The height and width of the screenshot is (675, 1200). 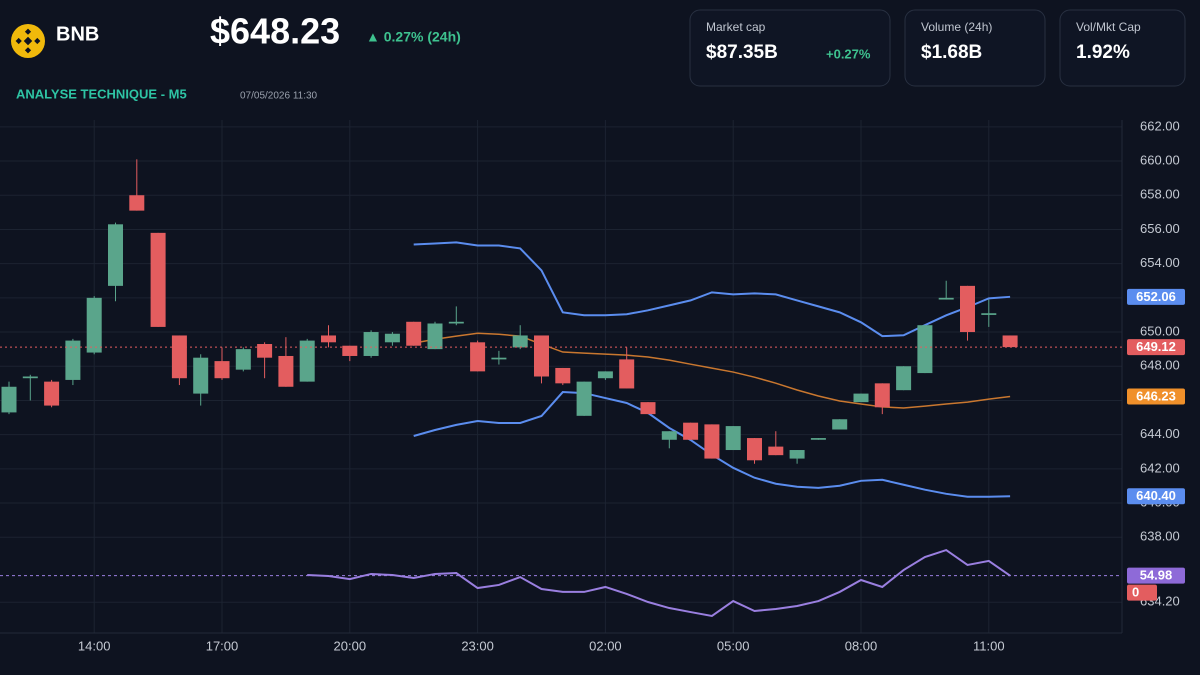 I want to click on stat-value: $87.35B, so click(x=742, y=52).